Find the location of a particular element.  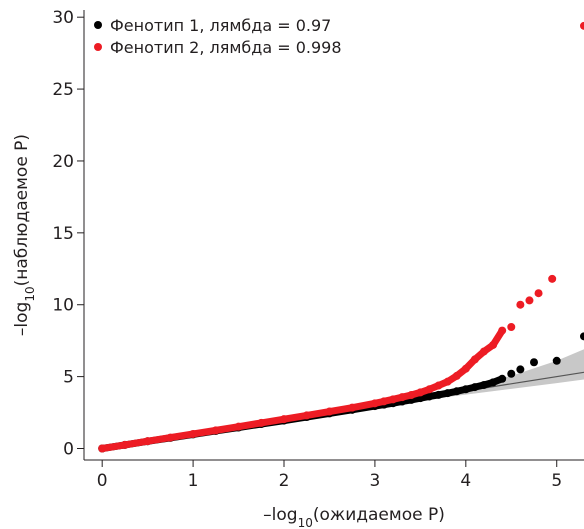

confidence-band-area is located at coordinates (479, 378).